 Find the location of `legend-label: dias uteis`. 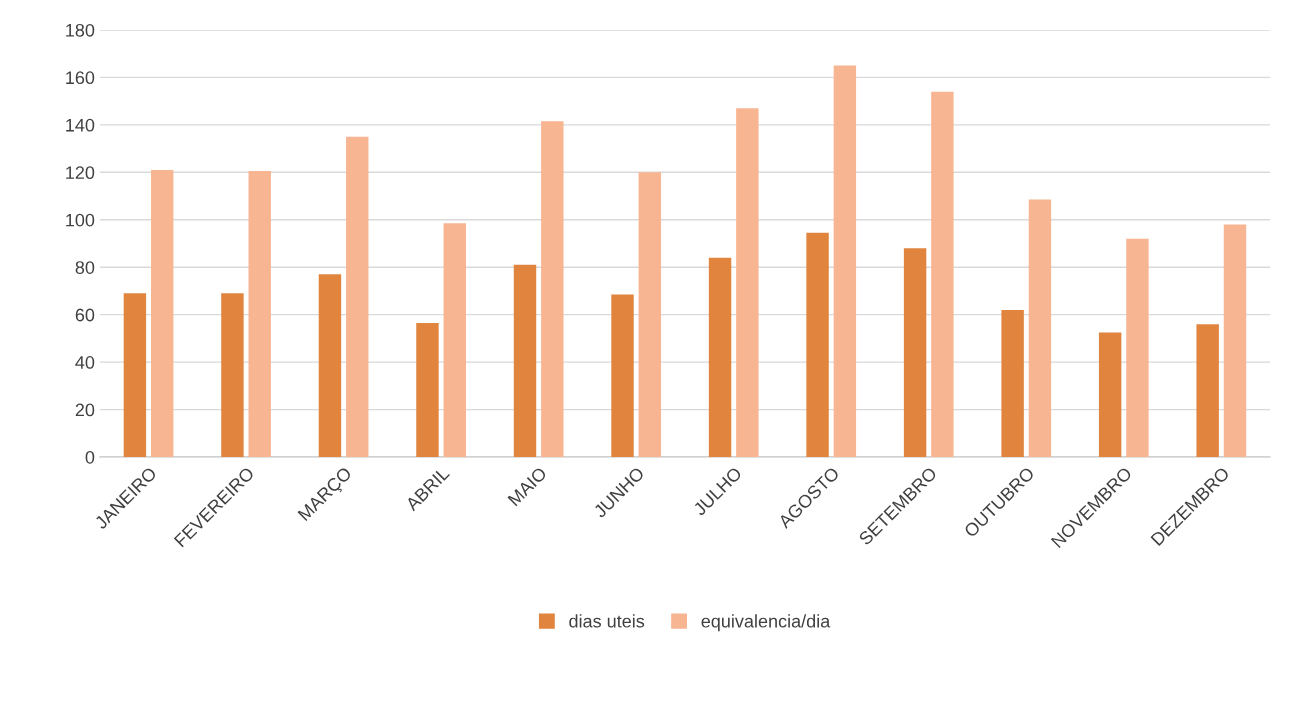

legend-label: dias uteis is located at coordinates (607, 621).